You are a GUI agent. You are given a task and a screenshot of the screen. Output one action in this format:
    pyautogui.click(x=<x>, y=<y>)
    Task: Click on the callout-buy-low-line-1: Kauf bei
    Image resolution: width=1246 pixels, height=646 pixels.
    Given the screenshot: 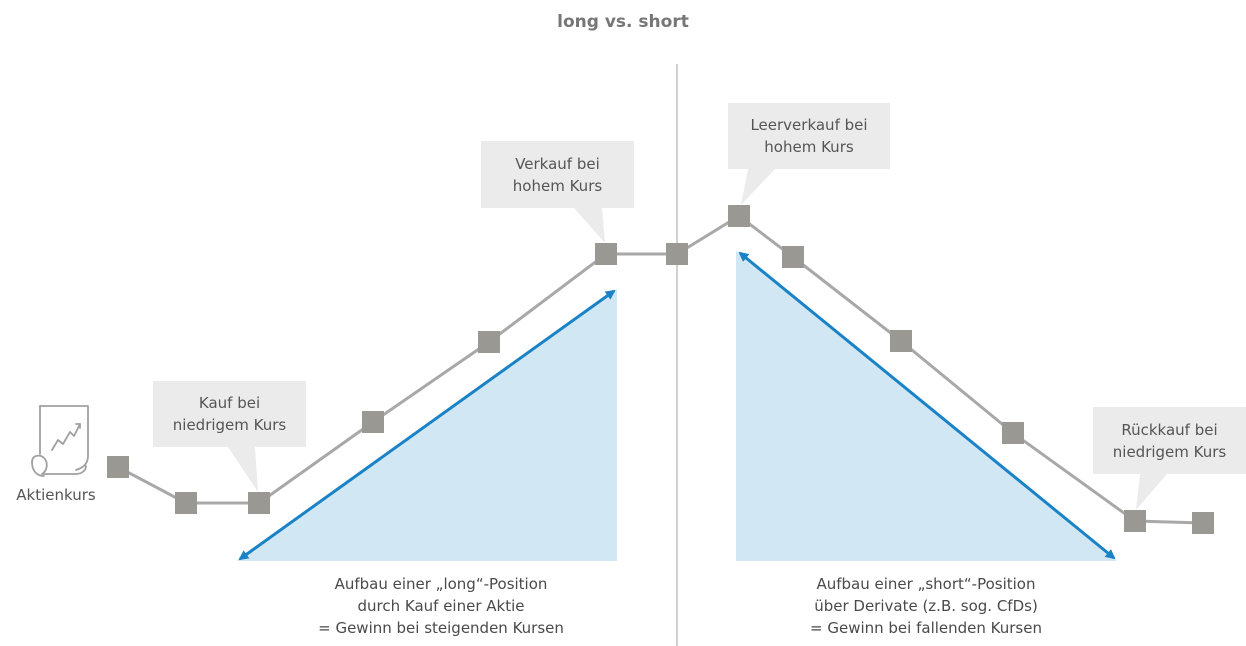 What is the action you would take?
    pyautogui.click(x=229, y=403)
    